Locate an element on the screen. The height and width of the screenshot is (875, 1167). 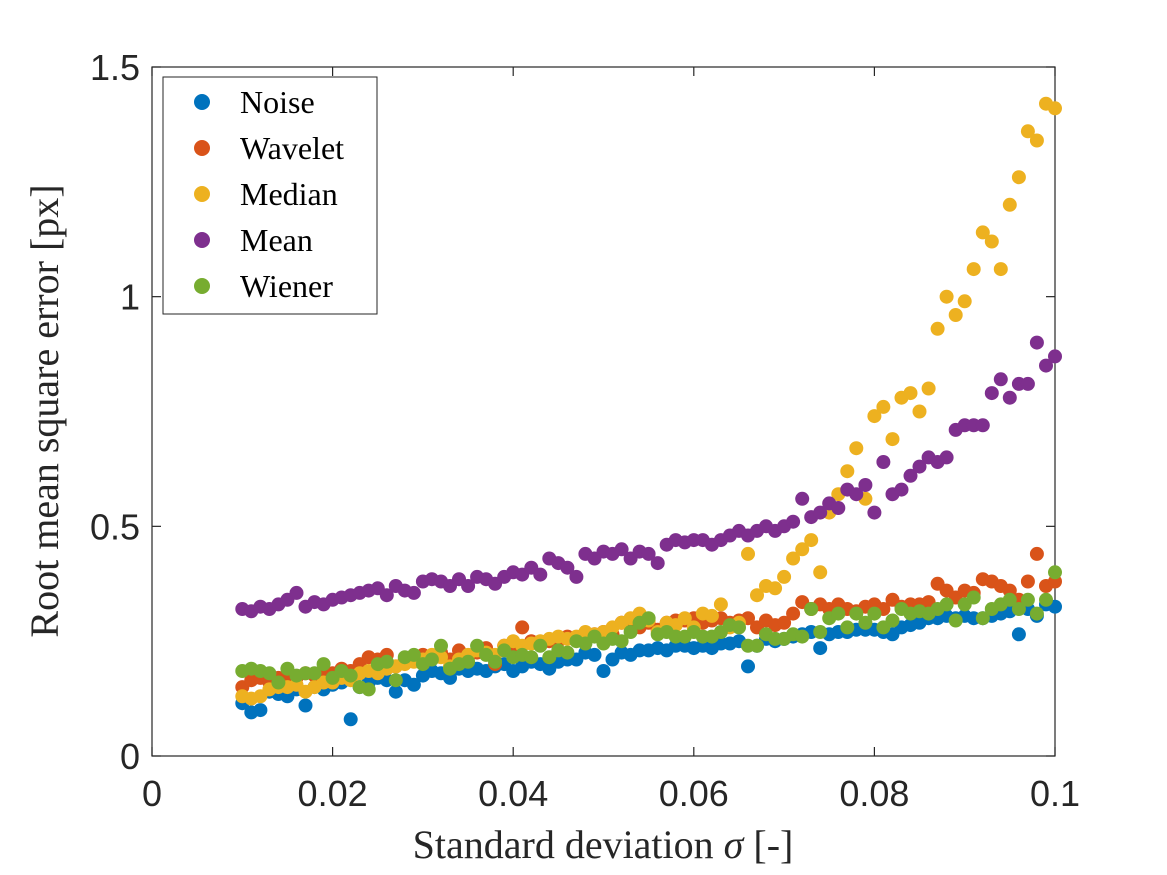
x-axis-label-unit: [-] is located at coordinates (773, 844).